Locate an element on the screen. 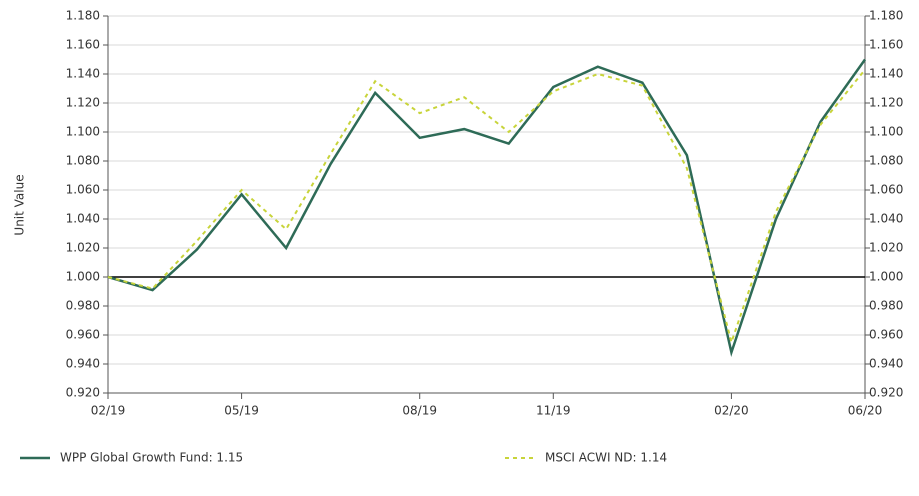 The image size is (919, 496). x-tick-label: 02/20 is located at coordinates (731, 411).